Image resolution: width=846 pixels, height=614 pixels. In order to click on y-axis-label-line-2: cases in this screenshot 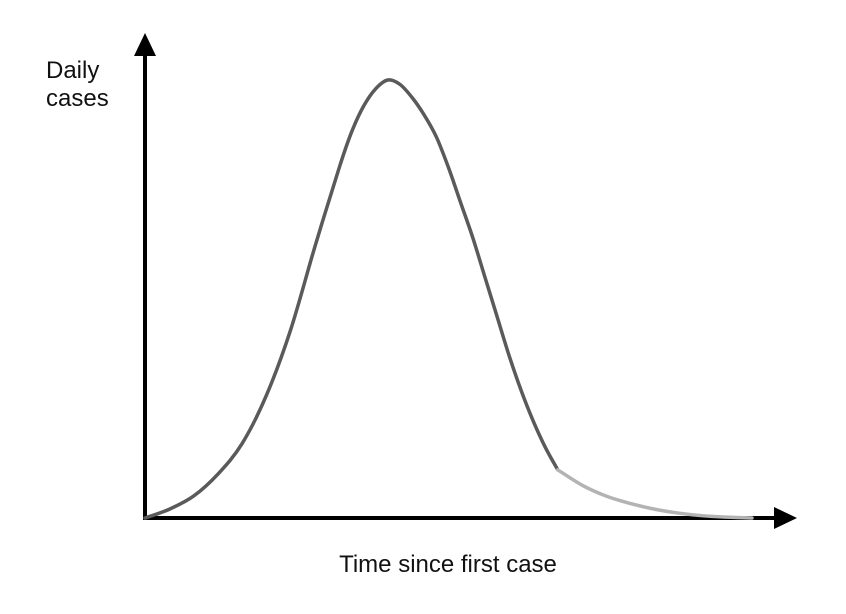, I will do `click(77, 98)`.